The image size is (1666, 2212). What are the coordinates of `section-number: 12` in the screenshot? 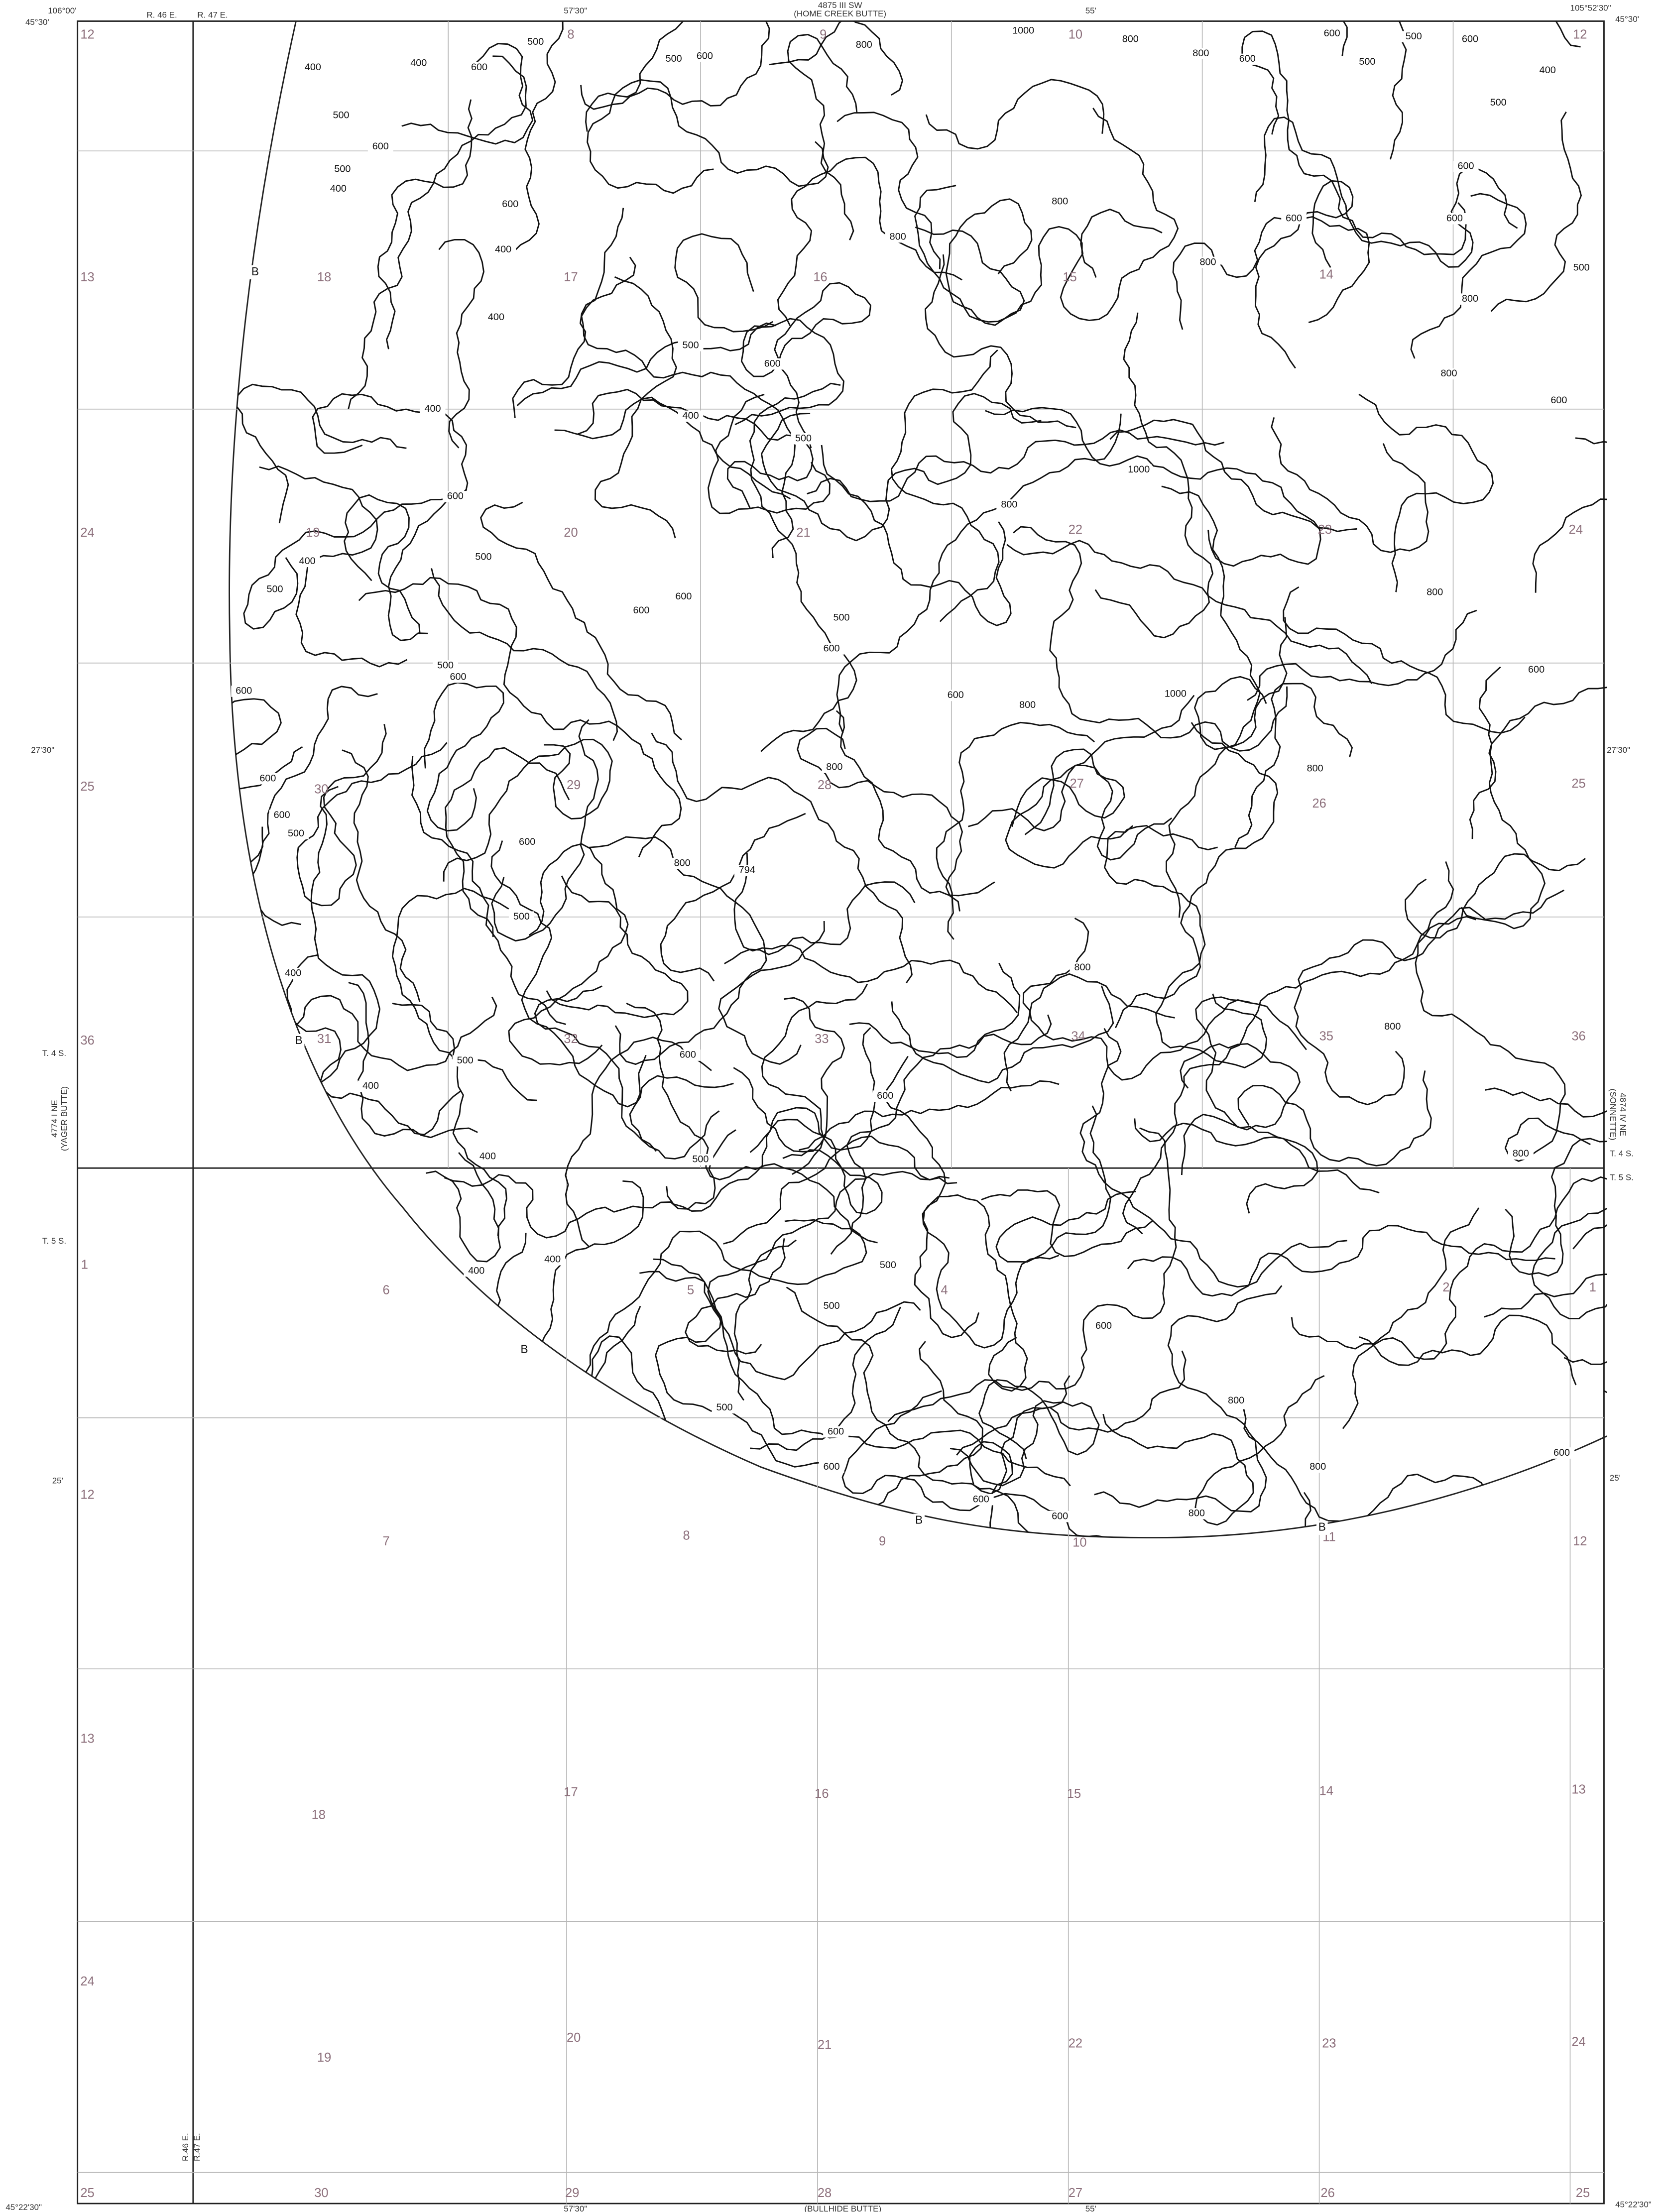 It's located at (1580, 1541).